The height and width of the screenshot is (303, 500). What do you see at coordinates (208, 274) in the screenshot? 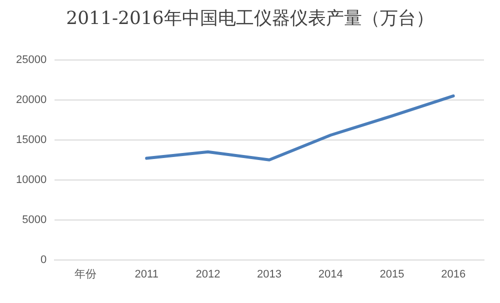
I see `x-tick-label: 2012` at bounding box center [208, 274].